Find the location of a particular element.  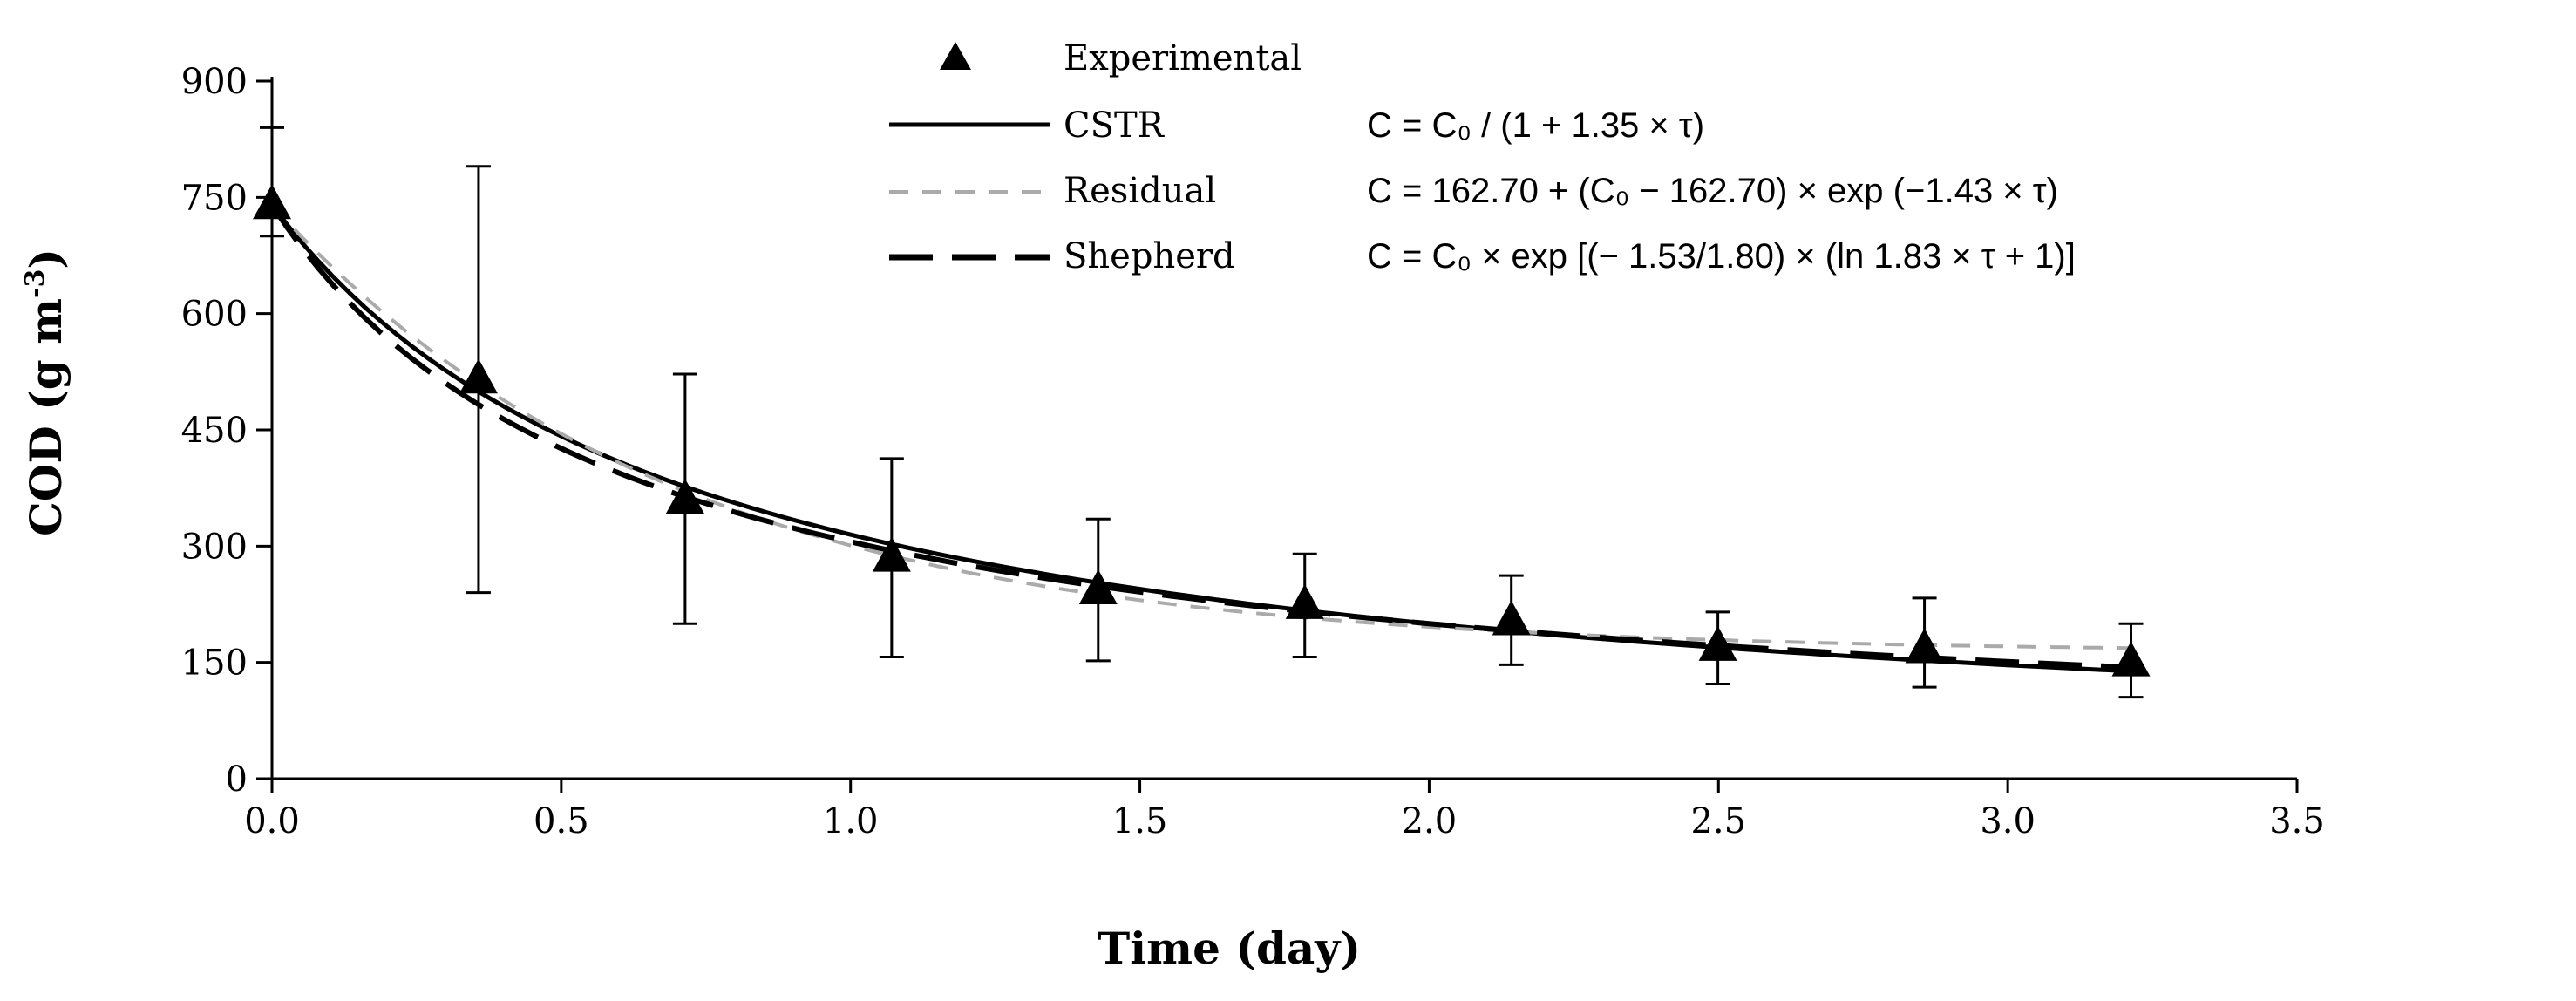

legend-equation-cstr: C = C₀ / (1 + 1.35 × τ) is located at coordinates (1535, 125).